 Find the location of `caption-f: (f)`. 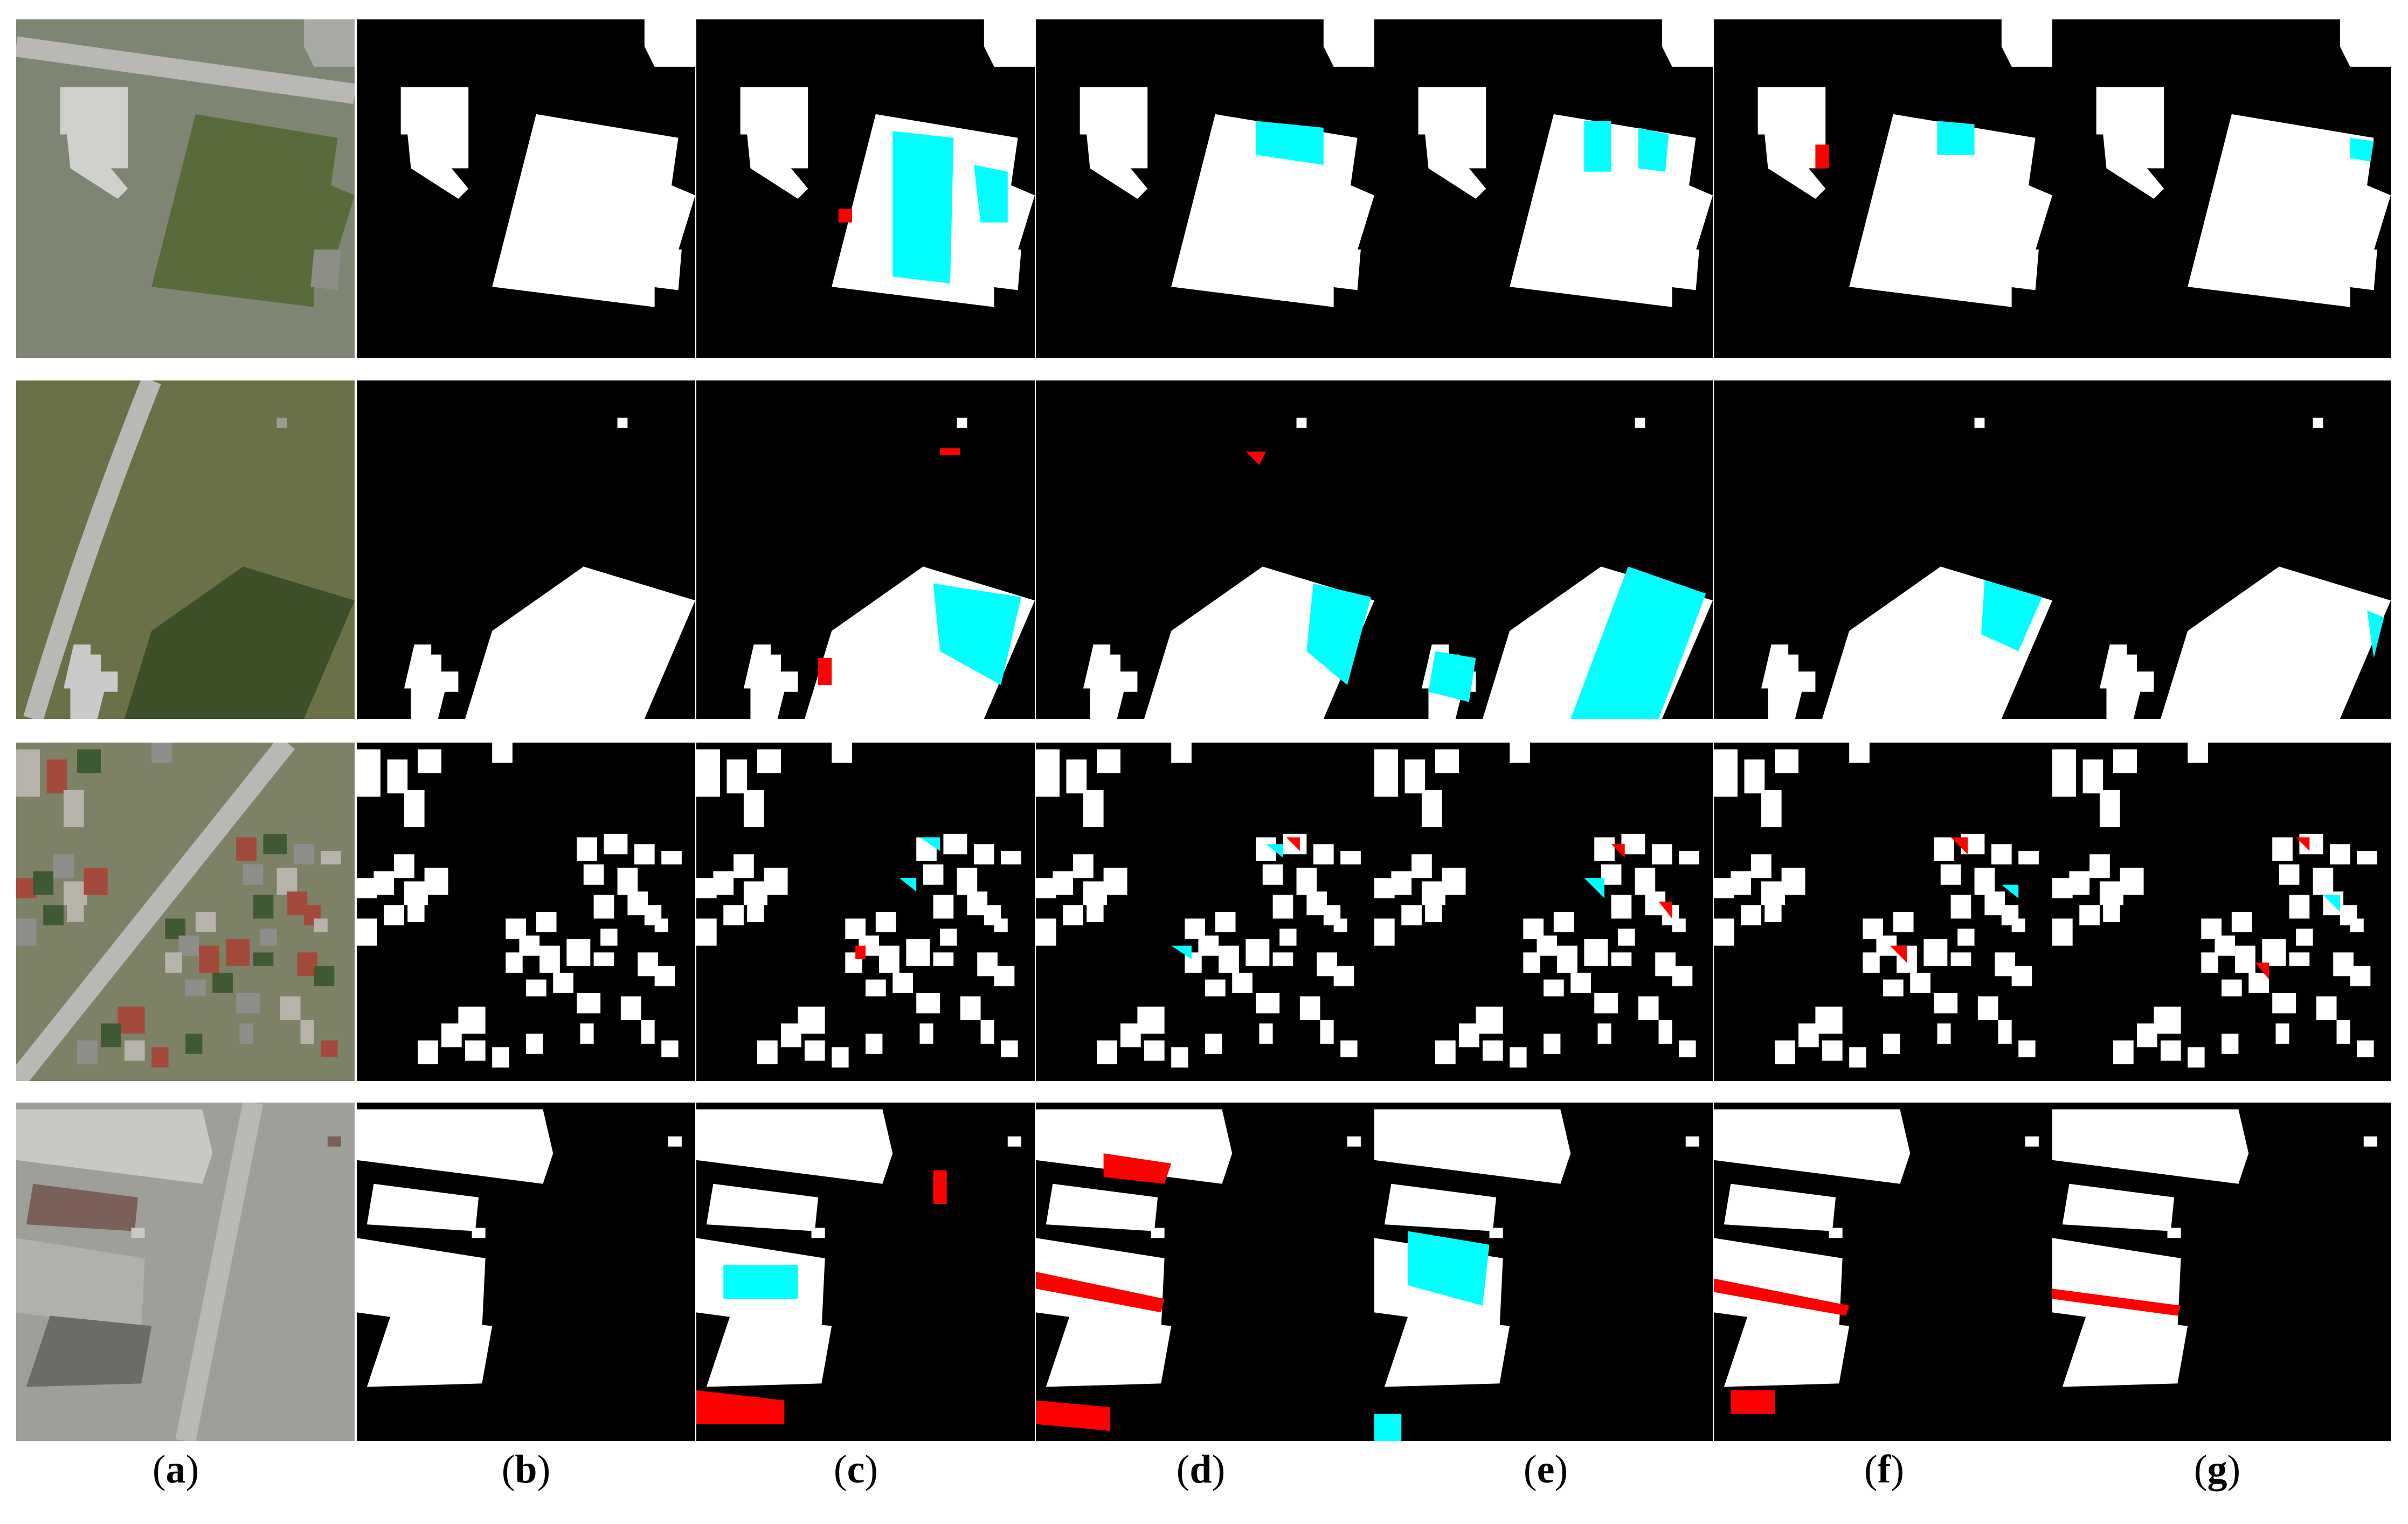

caption-f: (f) is located at coordinates (1884, 1469).